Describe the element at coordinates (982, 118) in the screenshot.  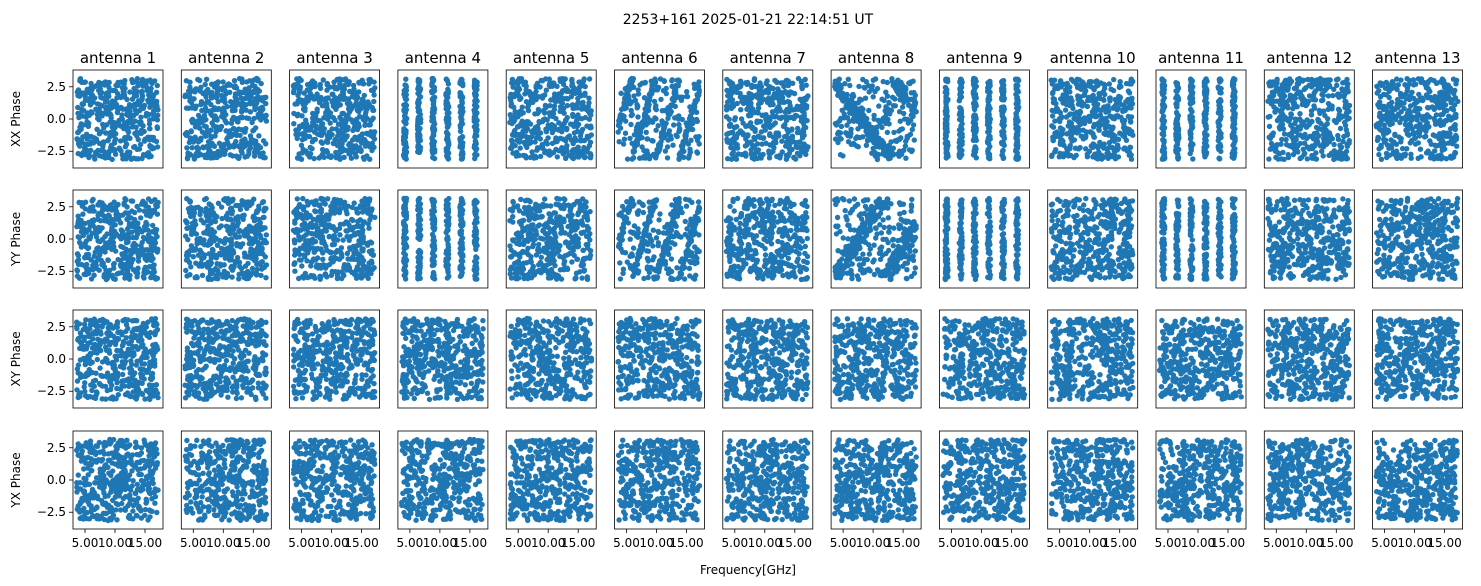
I see `scatter-points` at that location.